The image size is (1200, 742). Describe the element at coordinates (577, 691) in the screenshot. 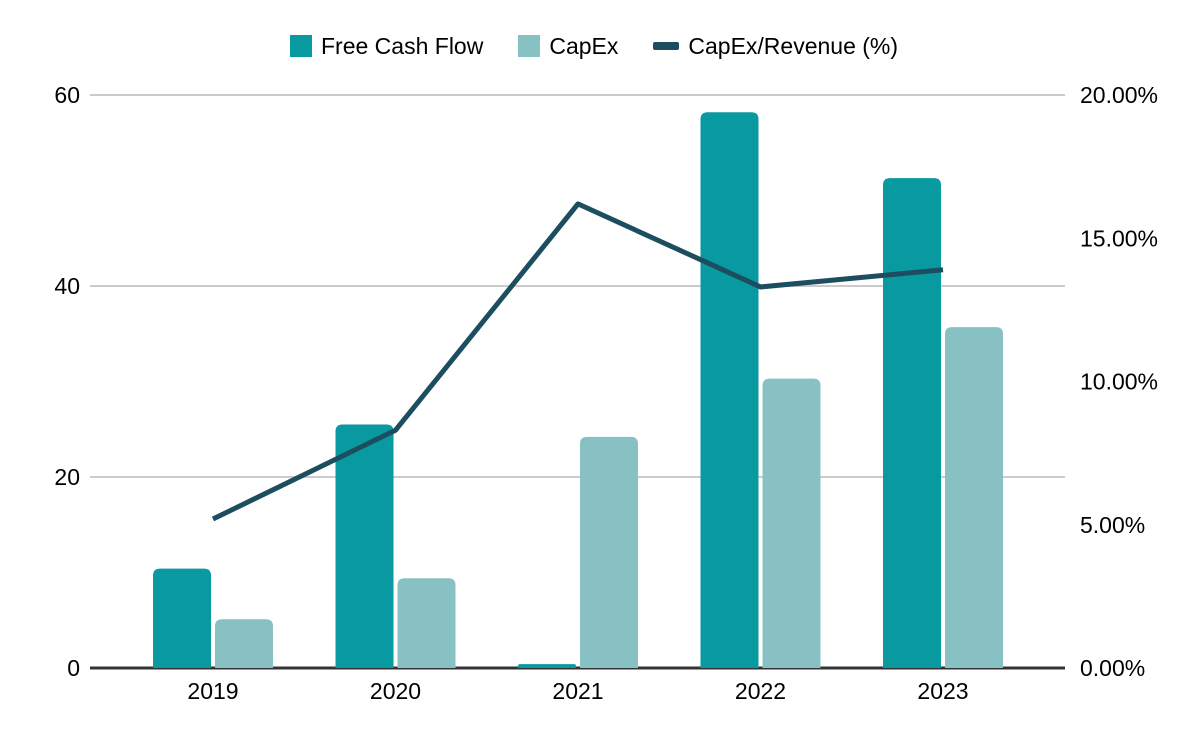

I see `x-axis-category-label: 2021` at that location.